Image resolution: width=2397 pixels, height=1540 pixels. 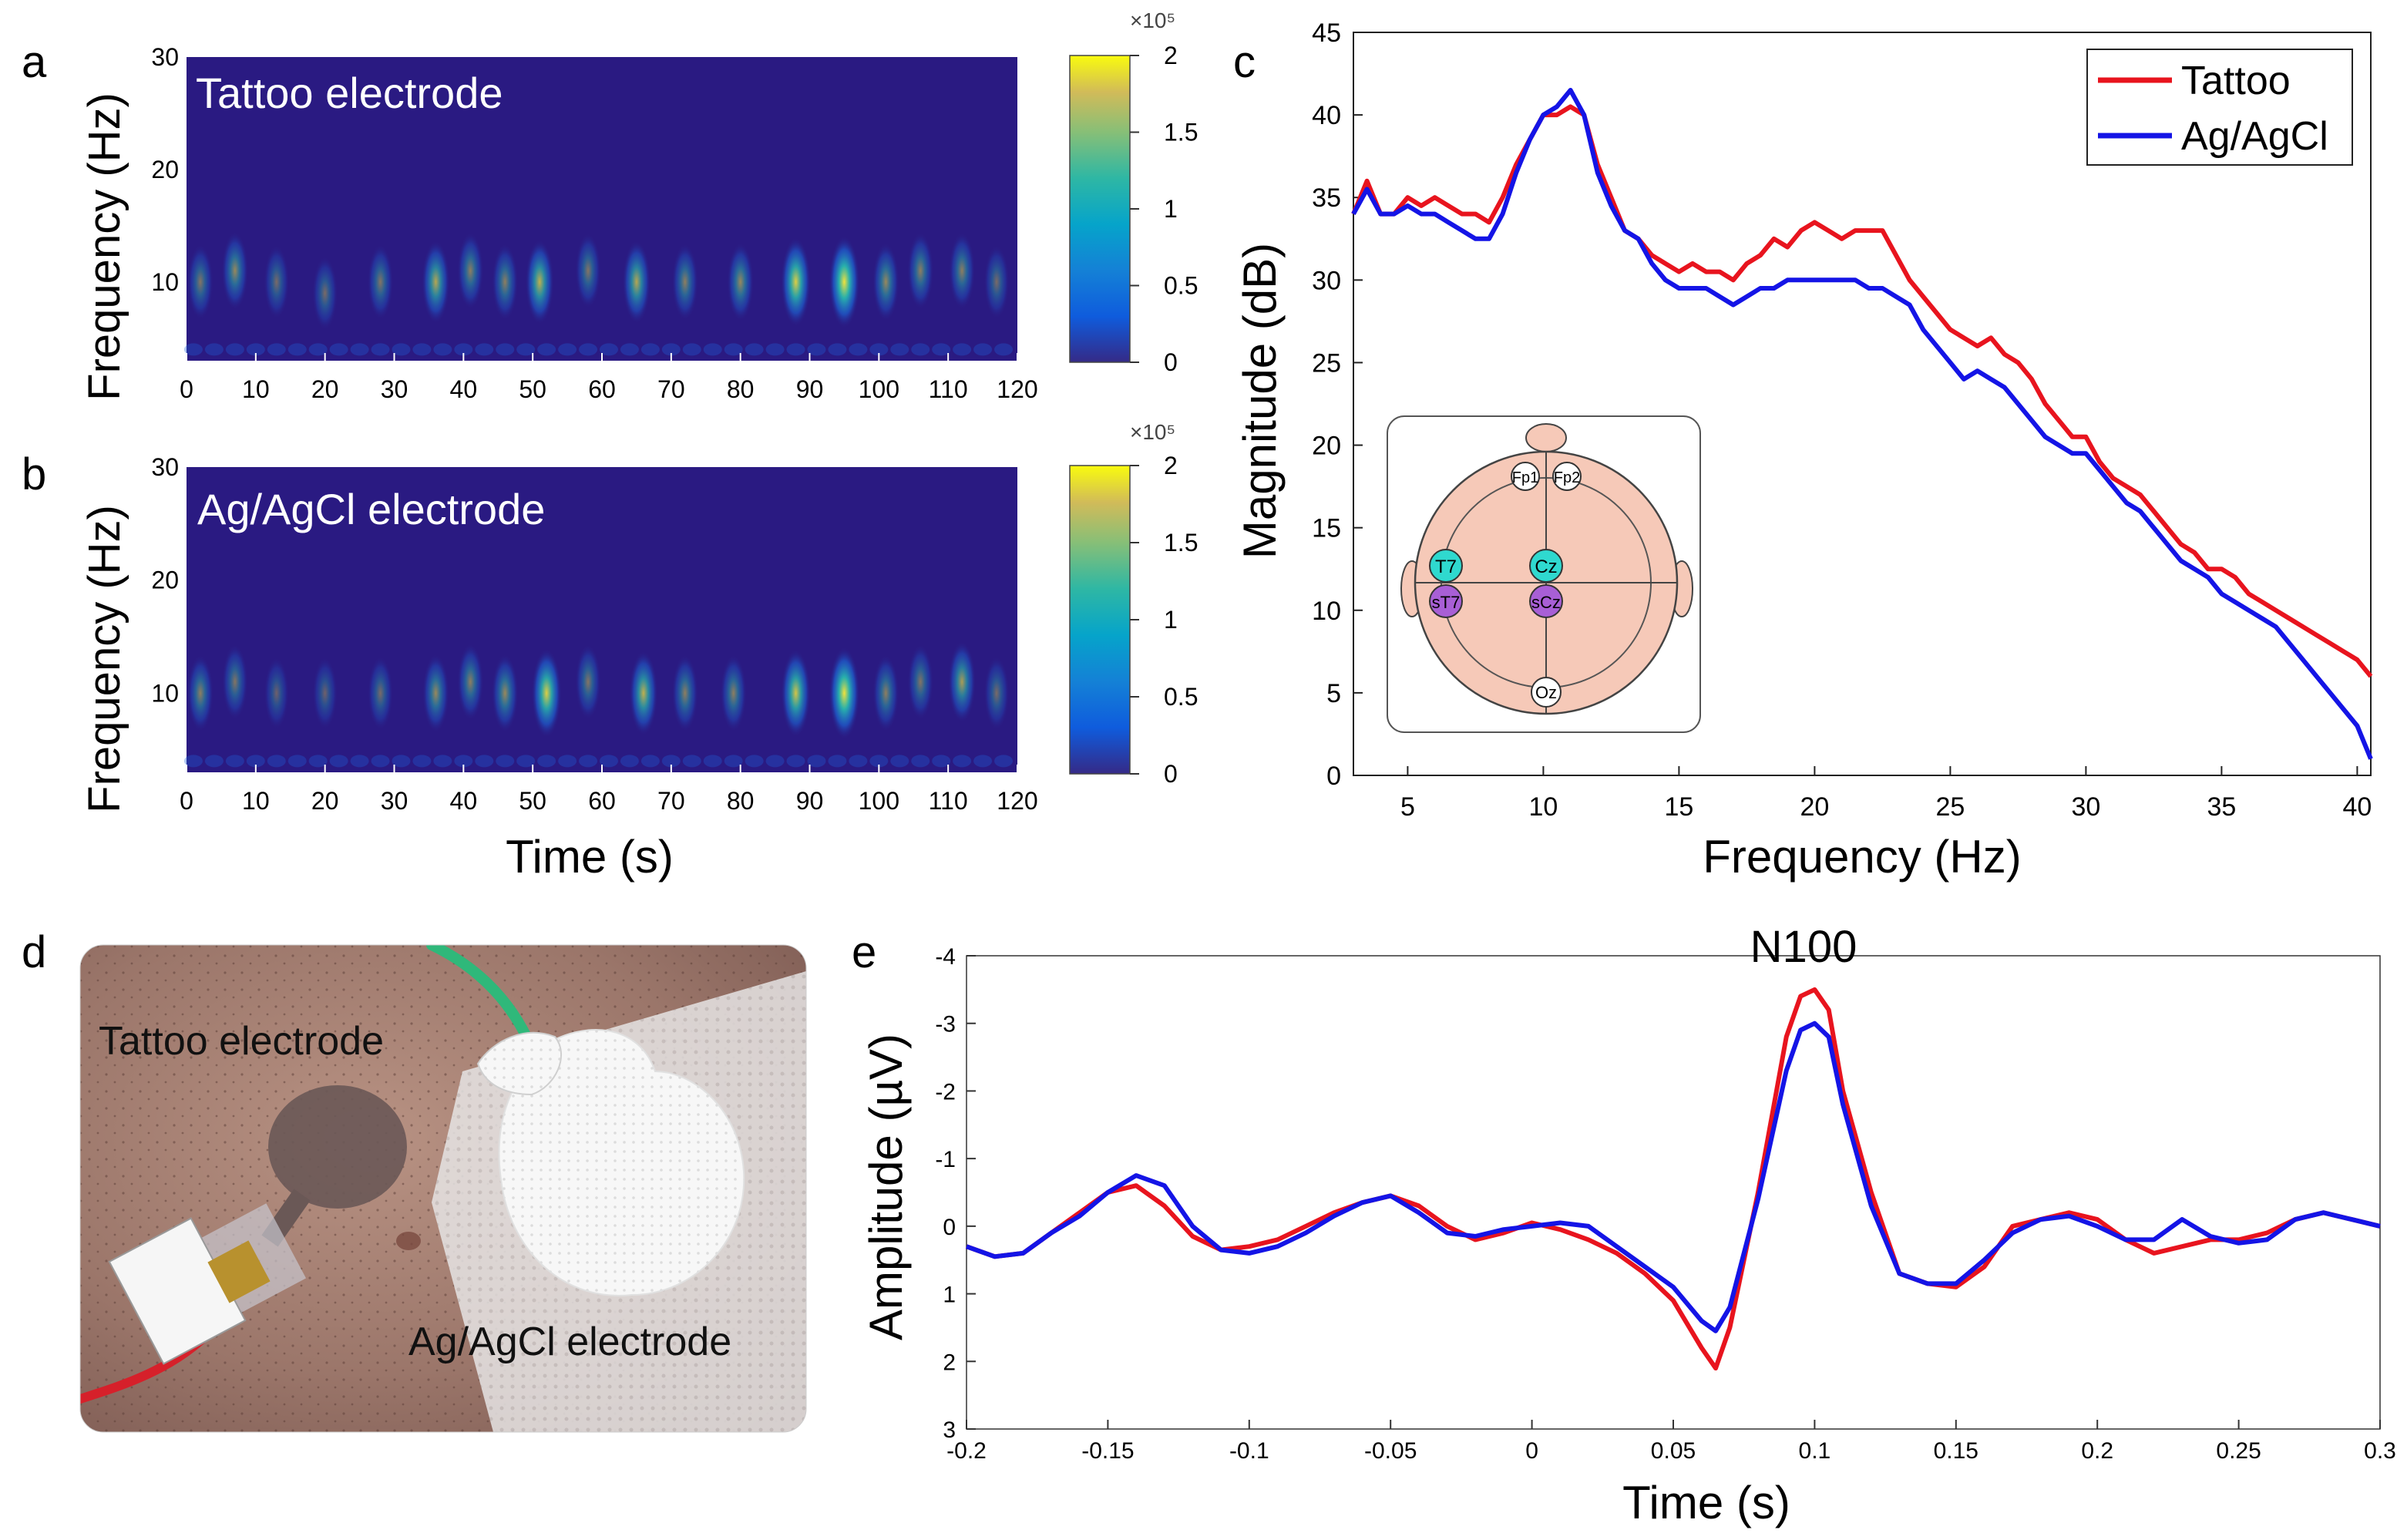 I want to click on spectrogram-ytick-label: 20, so click(x=165, y=580).